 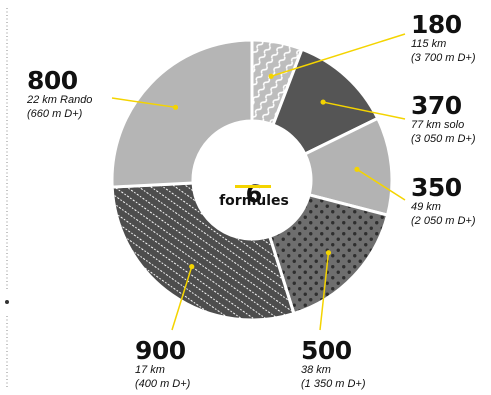 I want to click on slice-distance: 115 km, so click(x=429, y=44).